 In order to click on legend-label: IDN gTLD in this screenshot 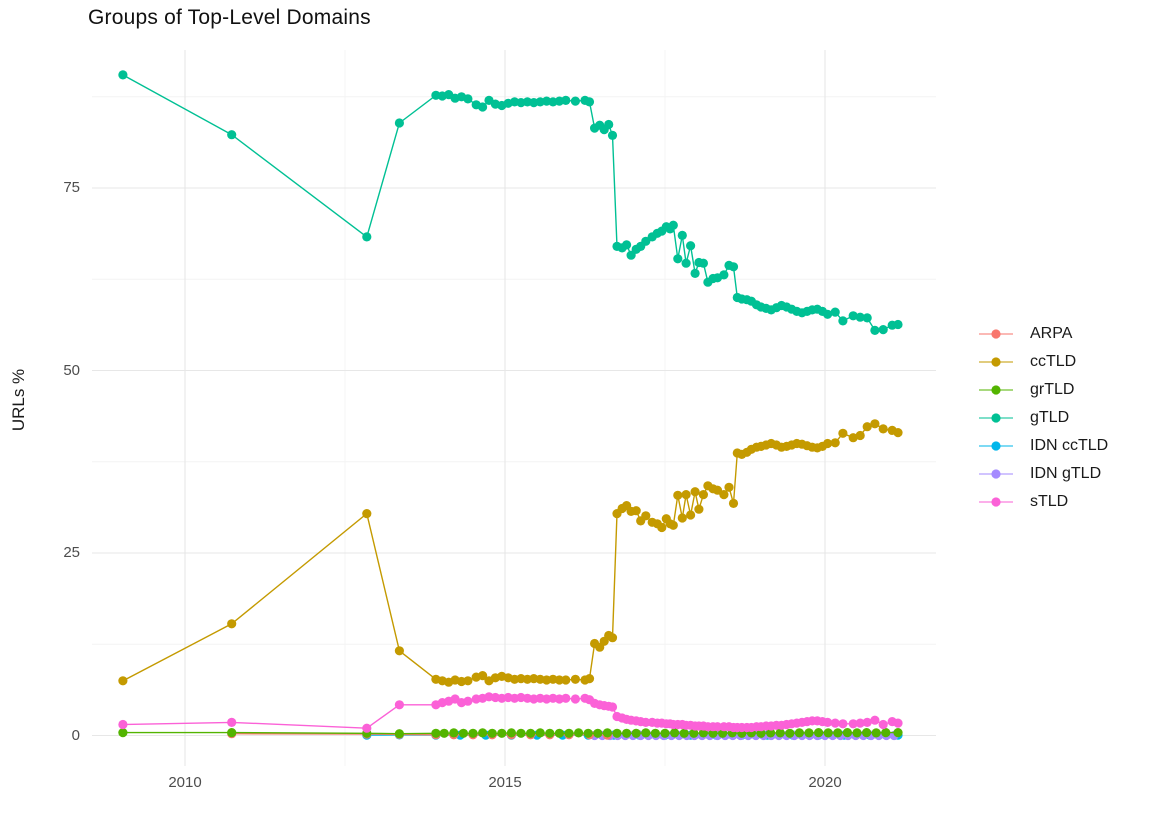, I will do `click(1066, 473)`.